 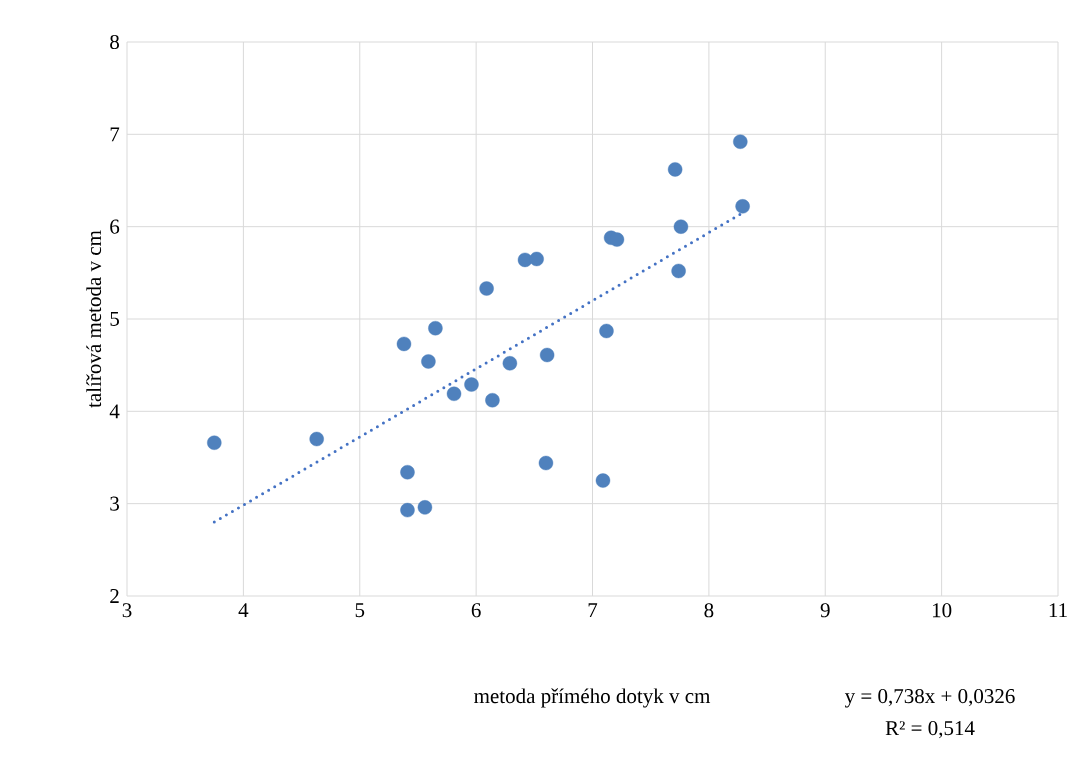 What do you see at coordinates (360, 610) in the screenshot?
I see `x-tick-label: 5` at bounding box center [360, 610].